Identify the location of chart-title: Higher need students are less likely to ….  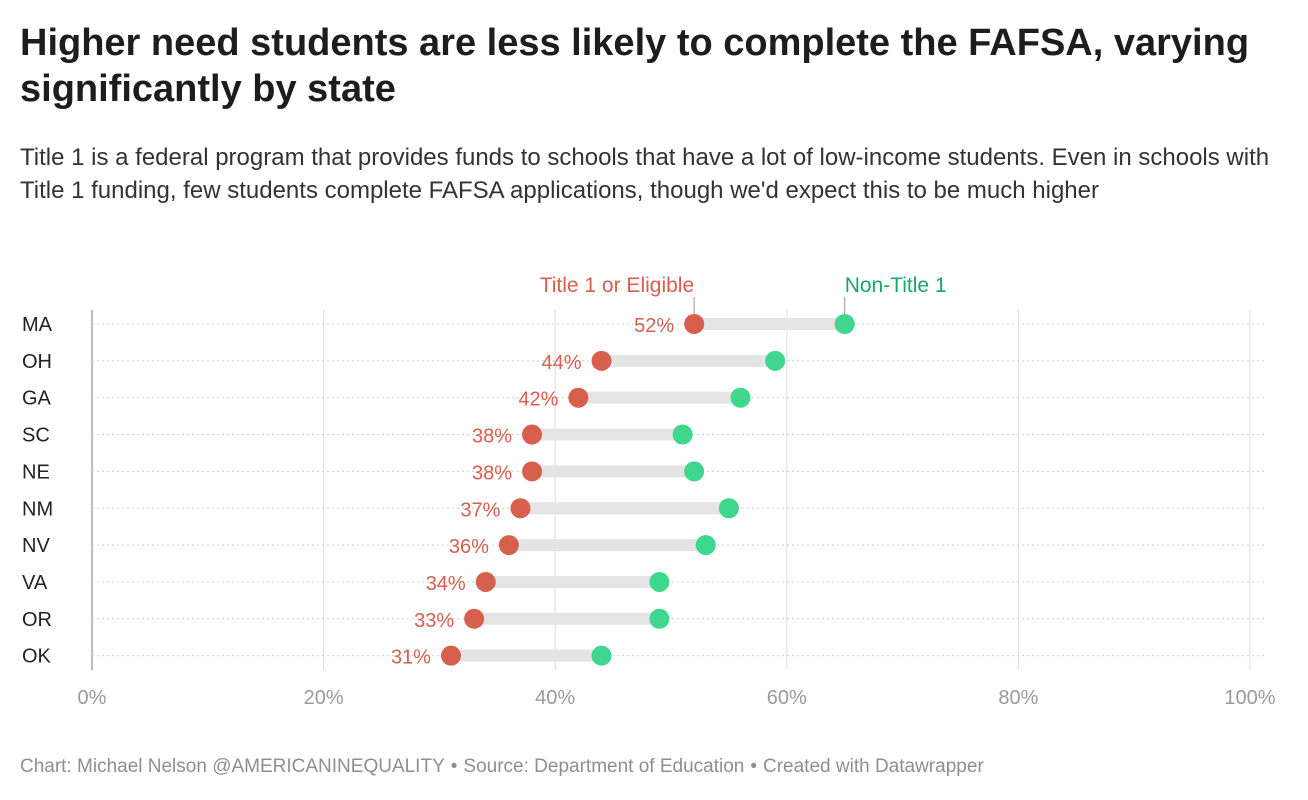
(635, 66).